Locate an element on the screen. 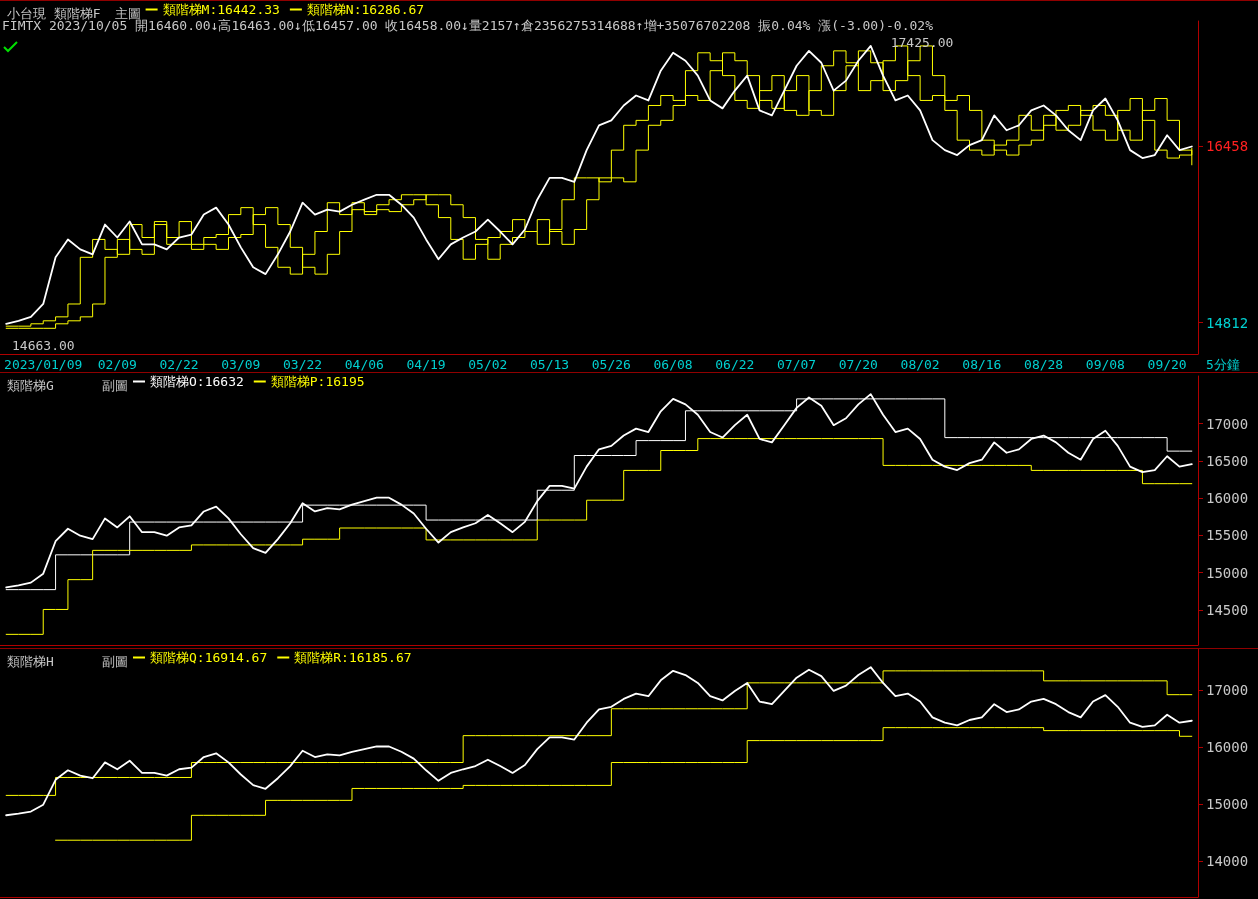 Image resolution: width=1258 pixels, height=899 pixels. x-tick-label: 03/09 is located at coordinates (241, 364).